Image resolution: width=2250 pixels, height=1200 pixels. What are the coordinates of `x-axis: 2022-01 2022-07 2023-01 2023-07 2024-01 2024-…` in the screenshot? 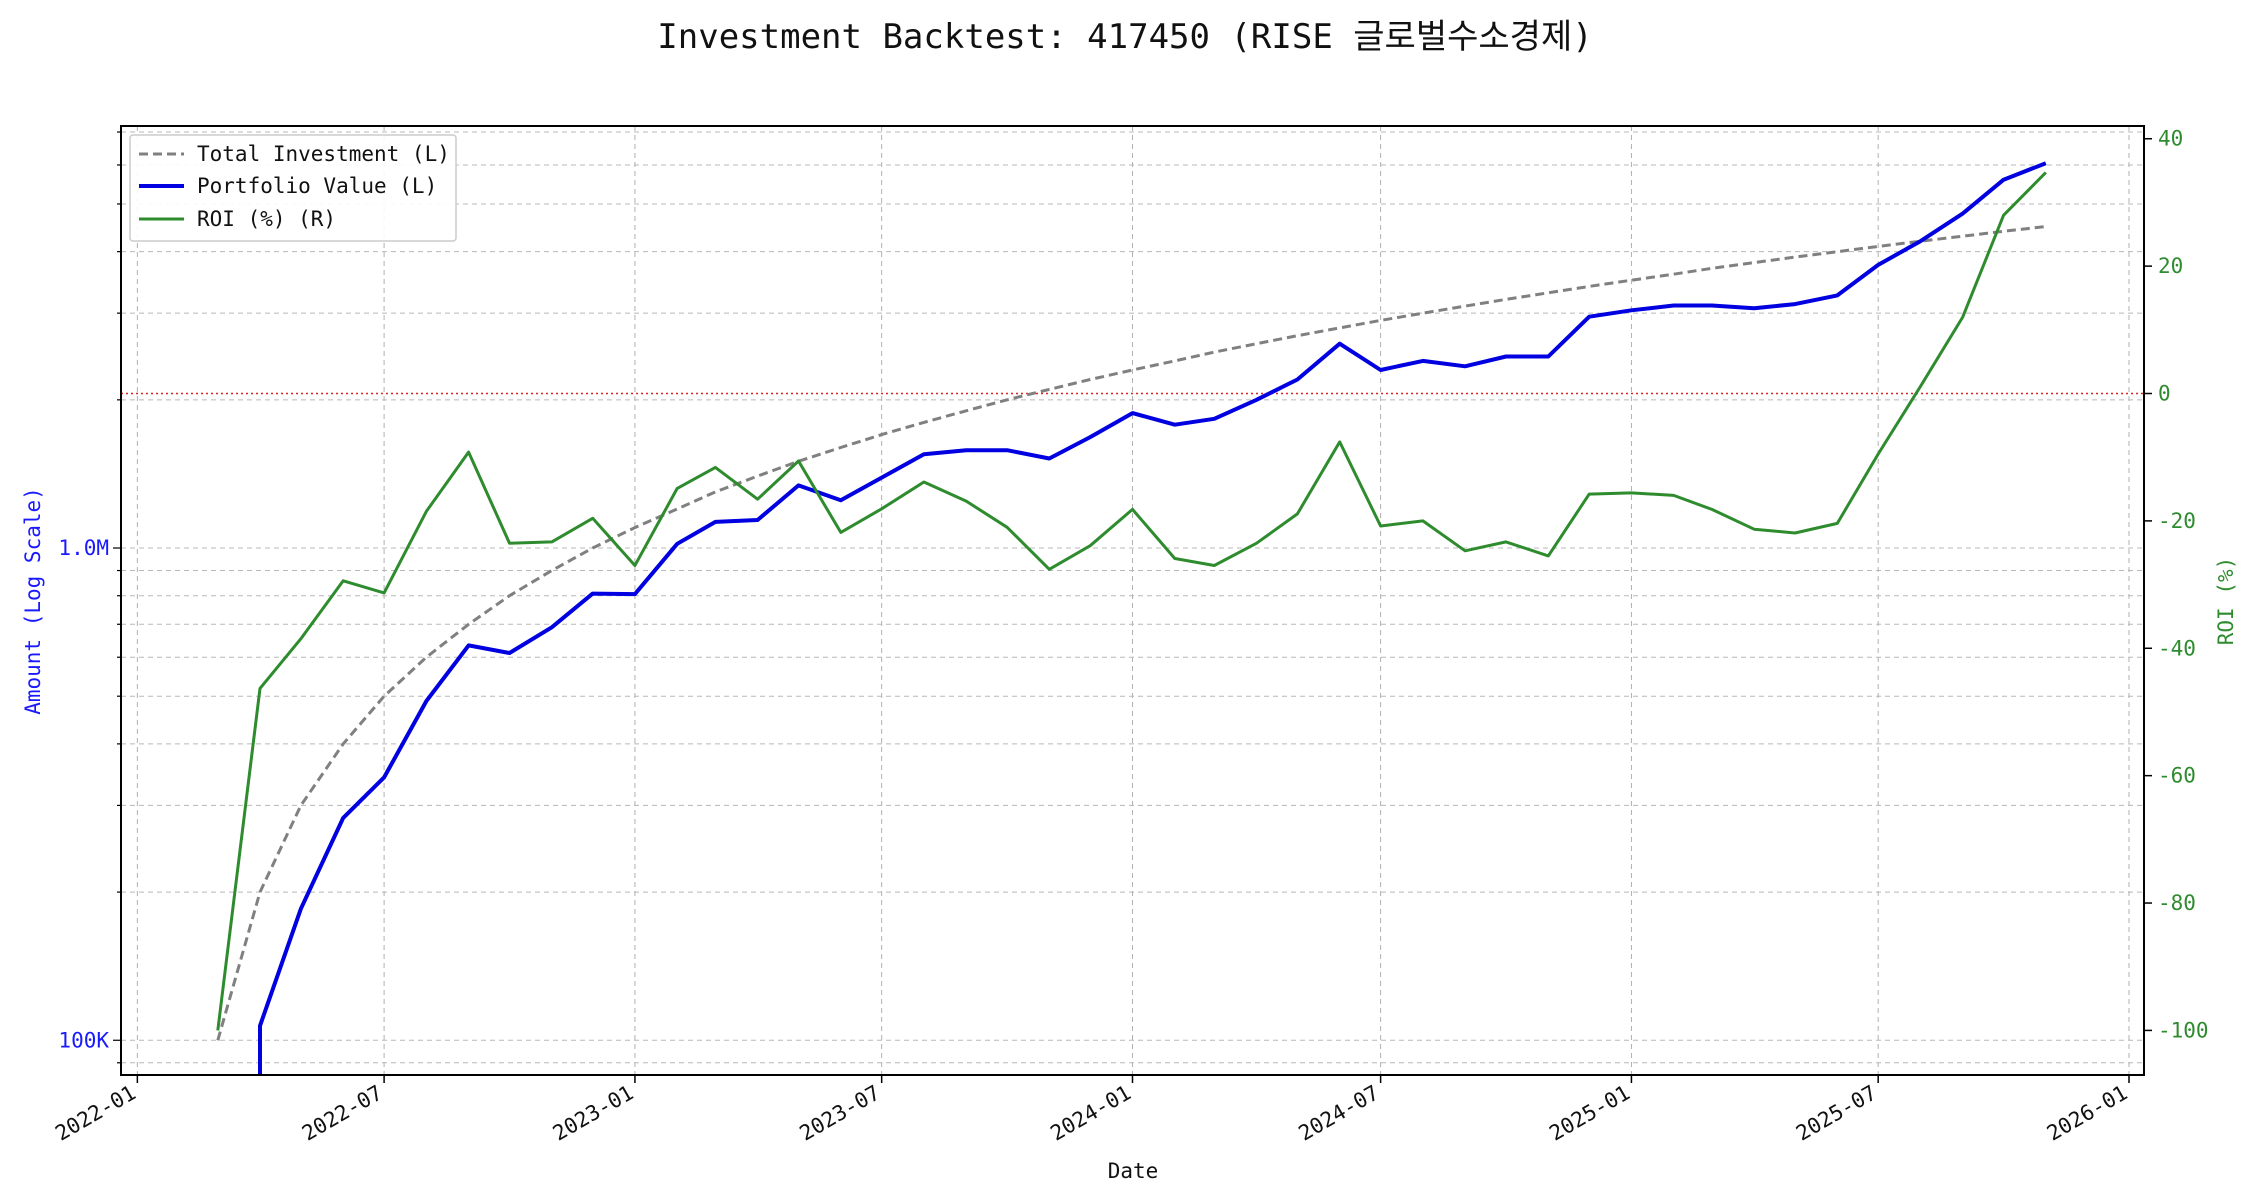 It's located at (1091, 1110).